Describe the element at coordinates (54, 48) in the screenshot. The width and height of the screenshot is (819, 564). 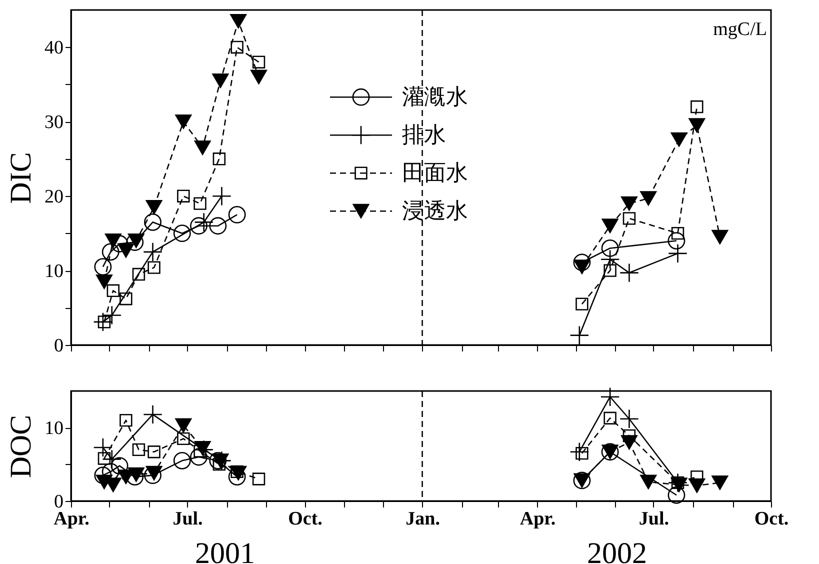
I see `y-tick-label: 40` at that location.